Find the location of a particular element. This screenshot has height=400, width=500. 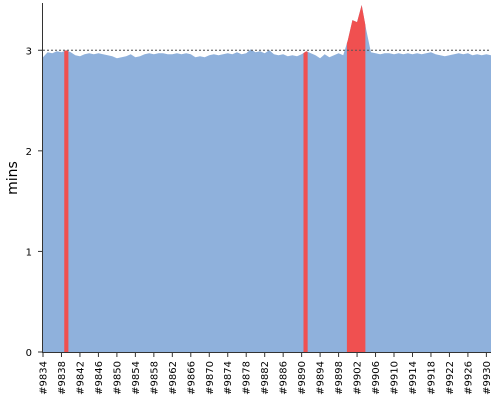

x-tick-label: #9882 is located at coordinates (265, 378).